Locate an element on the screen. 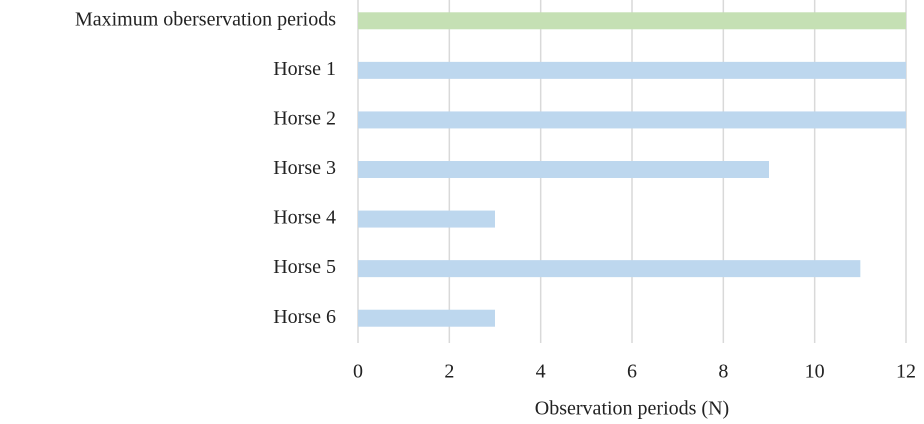 This screenshot has width=924, height=424. y-tick-label: Maximum oberservation periods is located at coordinates (205, 19).